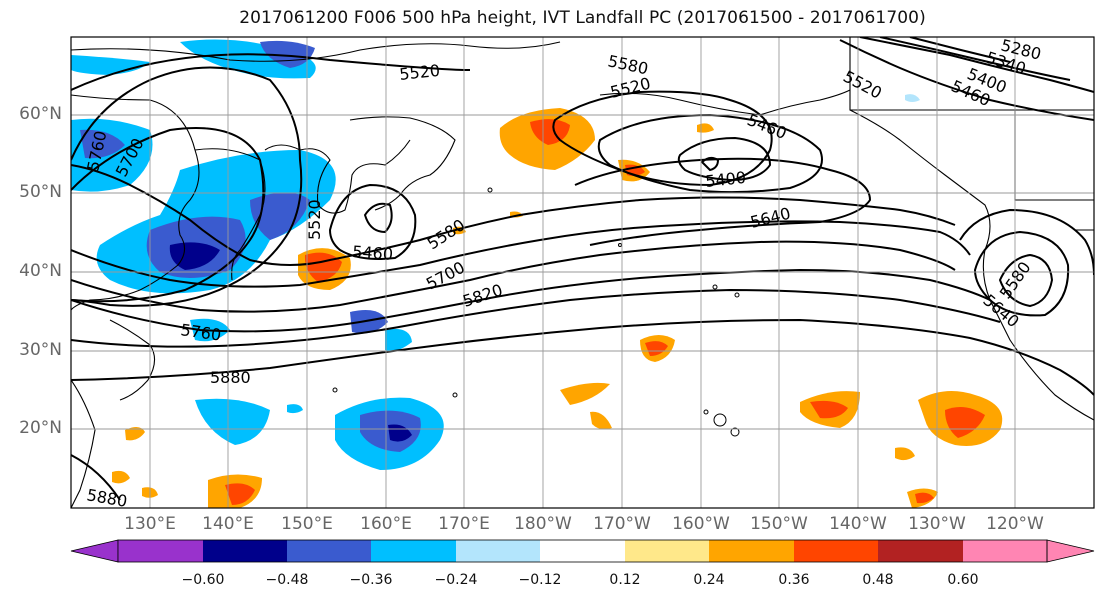 This screenshot has width=1105, height=601. Describe the element at coordinates (937, 524) in the screenshot. I see `lon-label: 130°W` at that location.